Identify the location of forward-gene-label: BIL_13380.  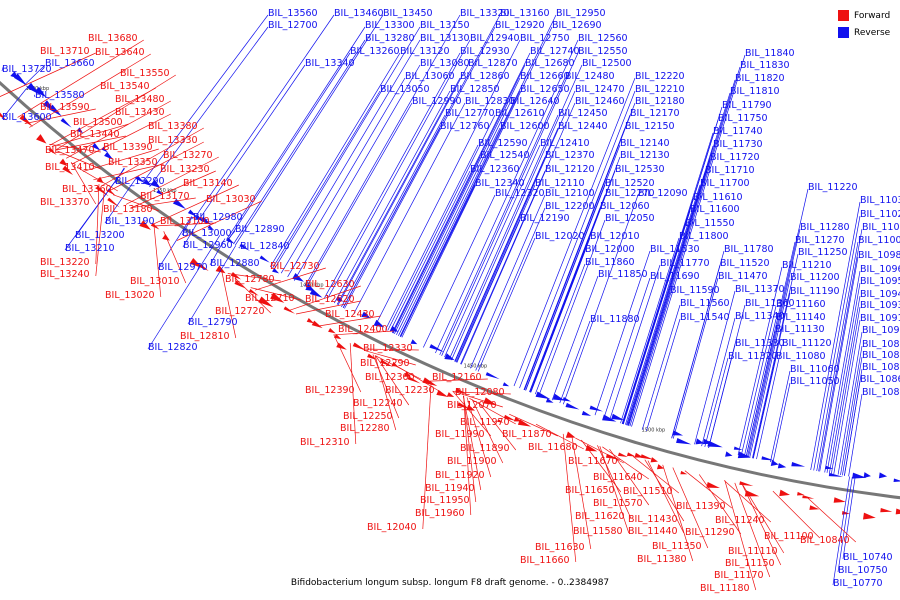
(173, 126).